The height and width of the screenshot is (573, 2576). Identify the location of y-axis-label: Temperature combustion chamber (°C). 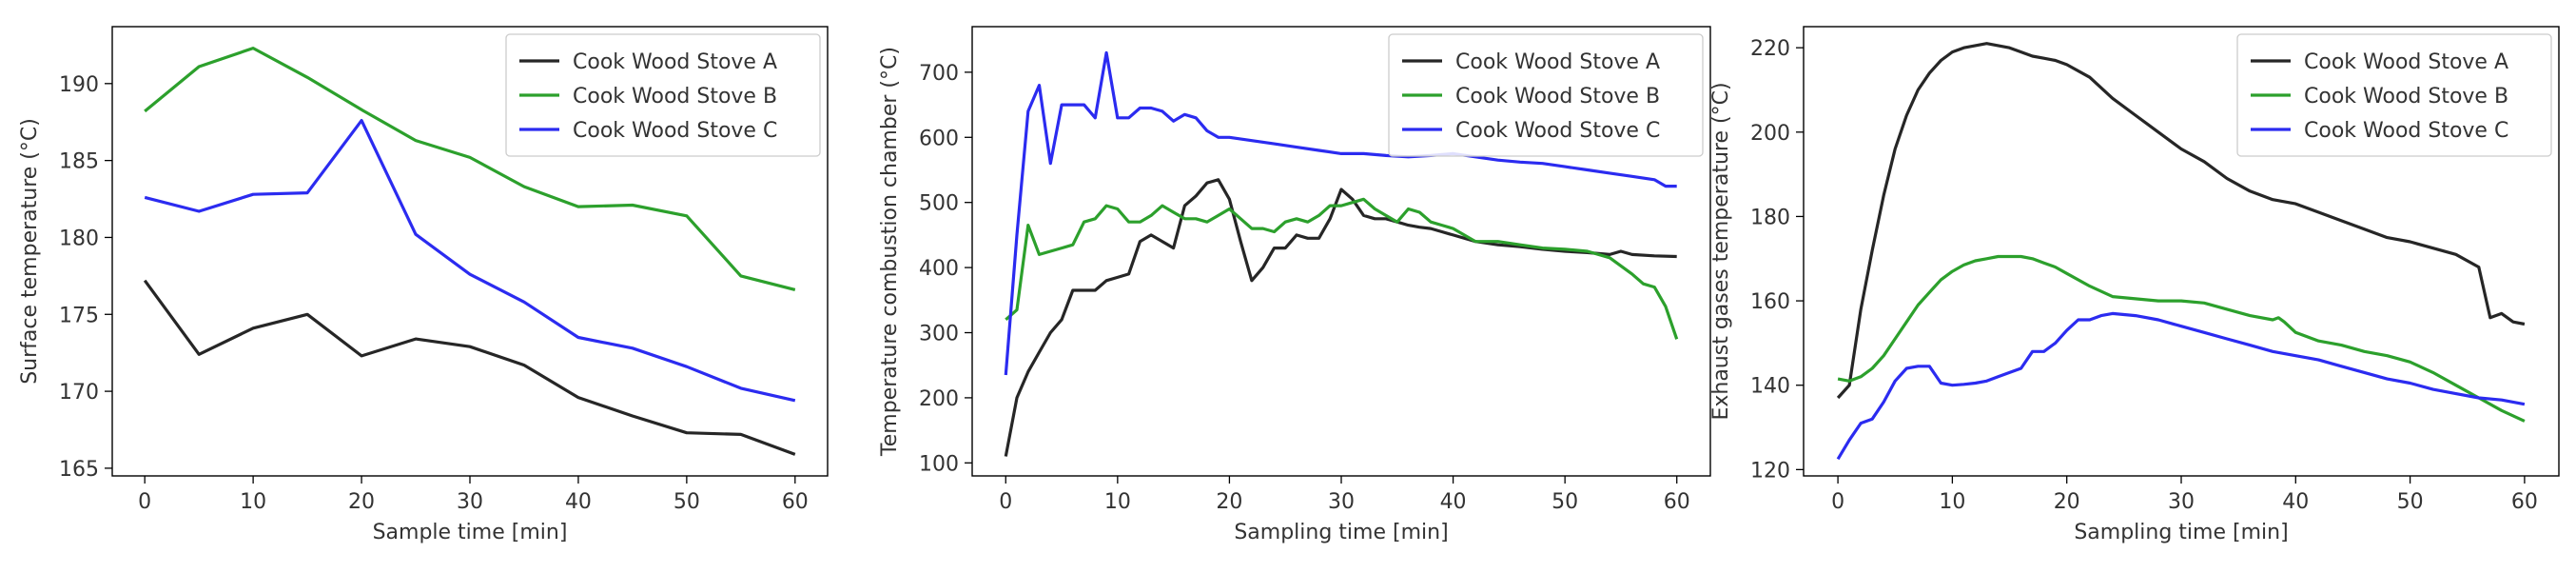
(890, 252).